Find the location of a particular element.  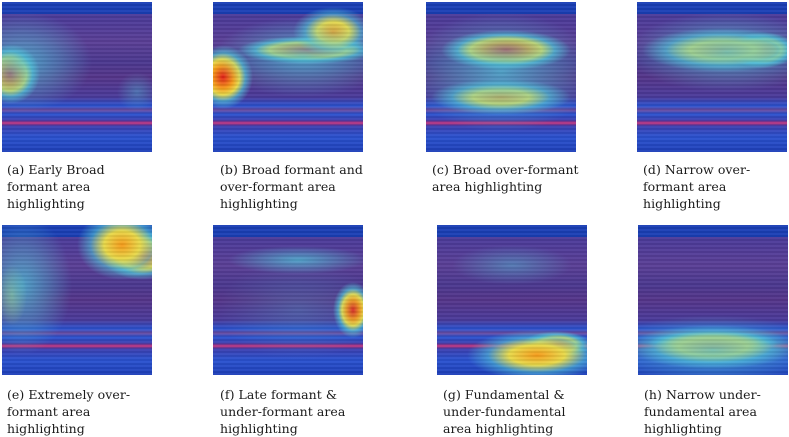

heatmap-b is located at coordinates (288, 77).